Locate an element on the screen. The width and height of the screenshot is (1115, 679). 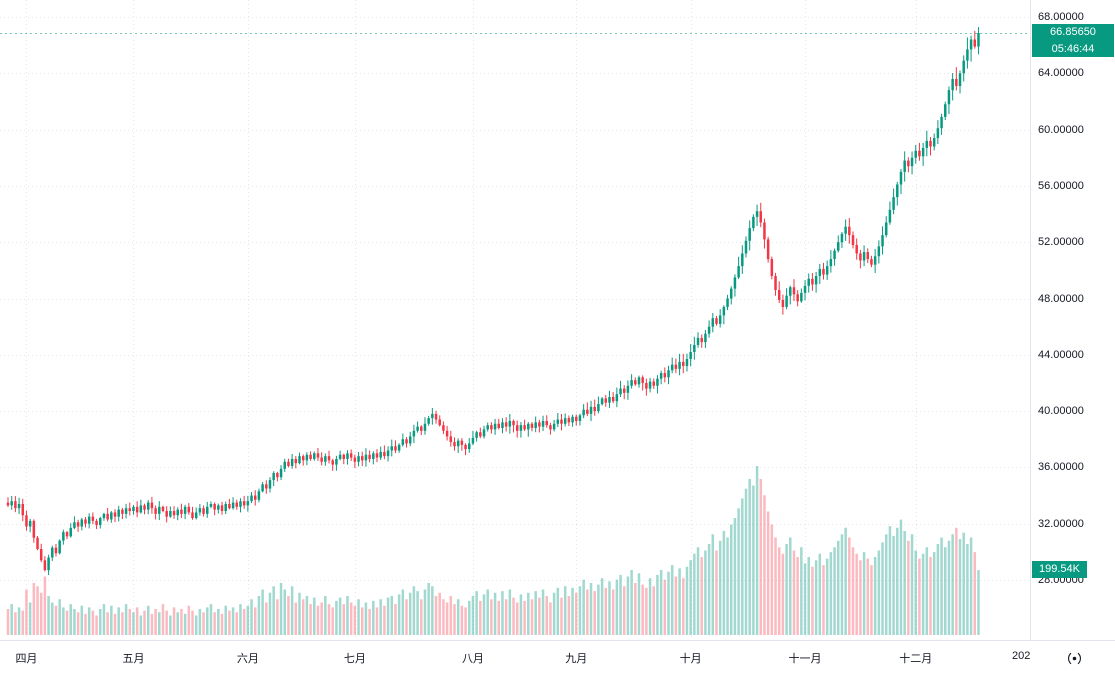
price-tick-label: 60.00000 is located at coordinates (1061, 129).